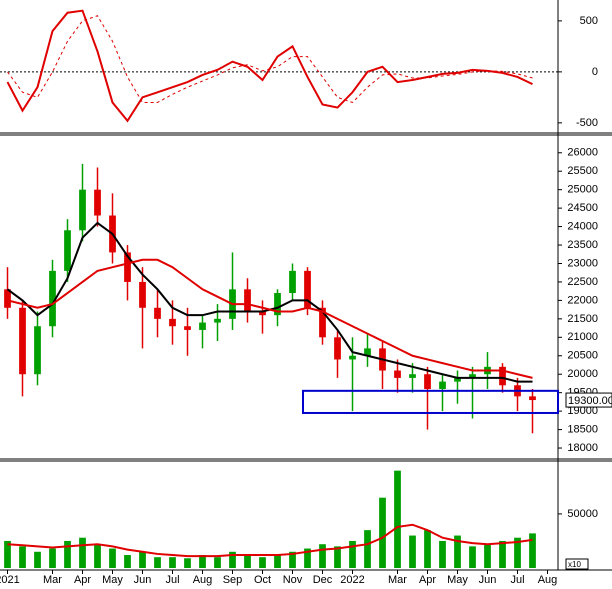 This screenshot has height=589, width=612. Describe the element at coordinates (293, 580) in the screenshot. I see `x-tick-label: Nov` at that location.